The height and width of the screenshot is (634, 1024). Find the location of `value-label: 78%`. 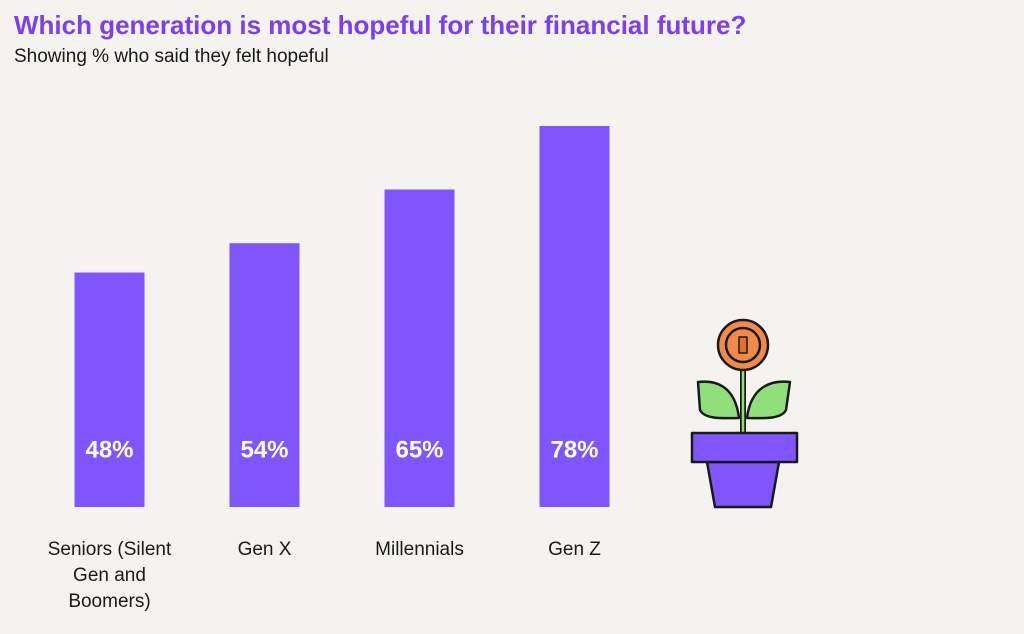

value-label: 78% is located at coordinates (574, 449).